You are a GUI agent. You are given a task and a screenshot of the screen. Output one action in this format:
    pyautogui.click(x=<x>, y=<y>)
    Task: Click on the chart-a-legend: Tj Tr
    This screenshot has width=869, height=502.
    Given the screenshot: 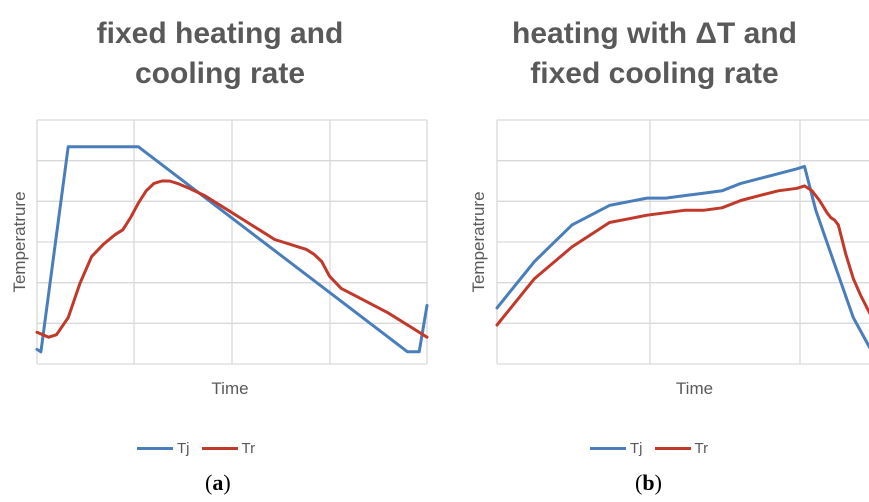 What is the action you would take?
    pyautogui.click(x=202, y=448)
    